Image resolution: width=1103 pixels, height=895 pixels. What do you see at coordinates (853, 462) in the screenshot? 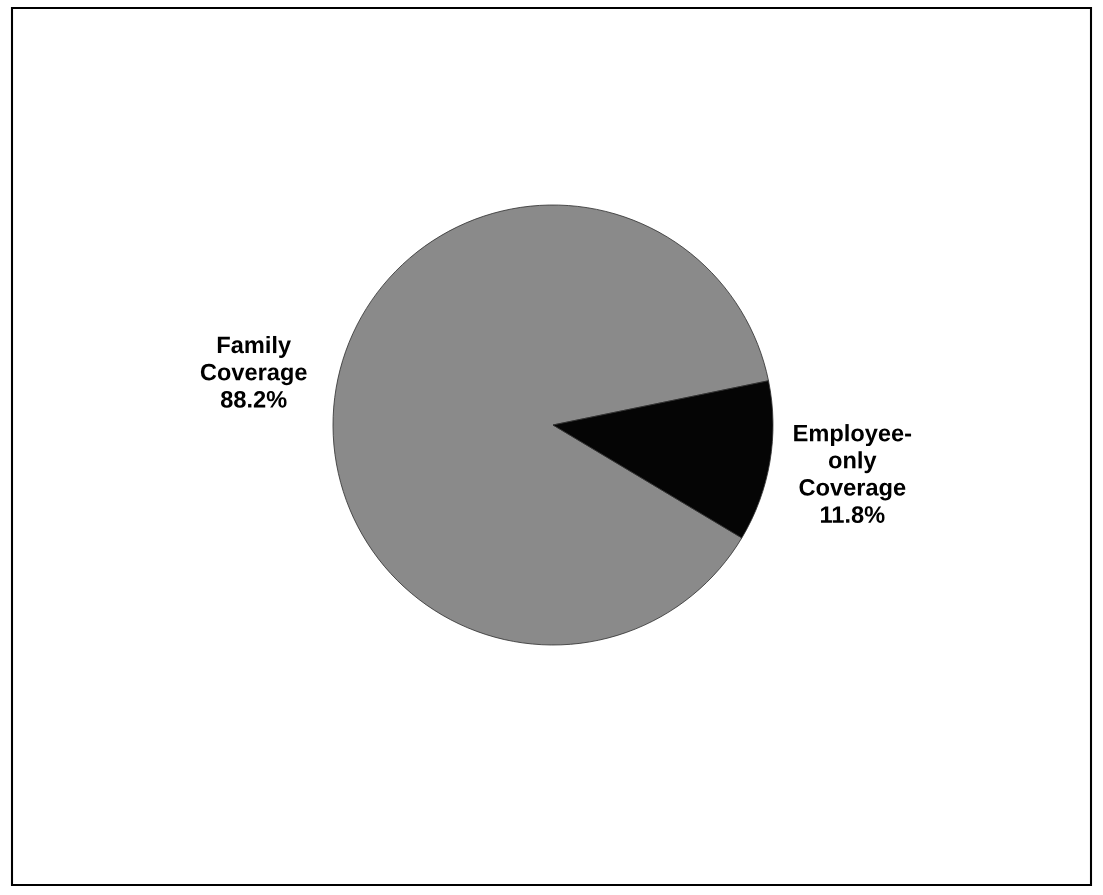
I see `slice-label: Employee- only Coverage` at bounding box center [853, 462].